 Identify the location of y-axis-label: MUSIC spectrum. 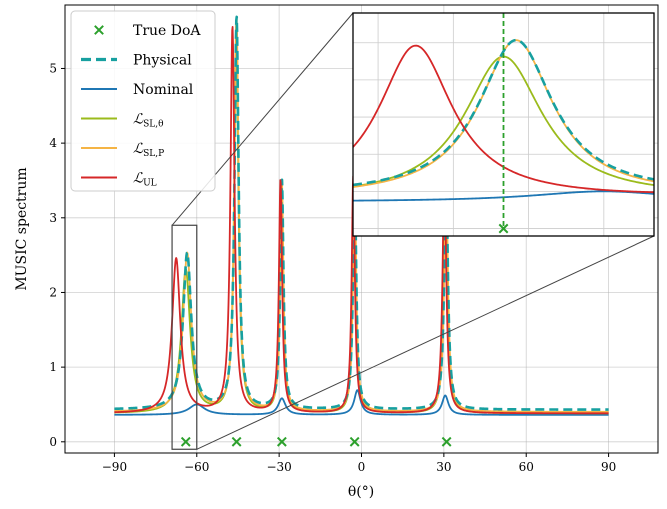
(22, 228).